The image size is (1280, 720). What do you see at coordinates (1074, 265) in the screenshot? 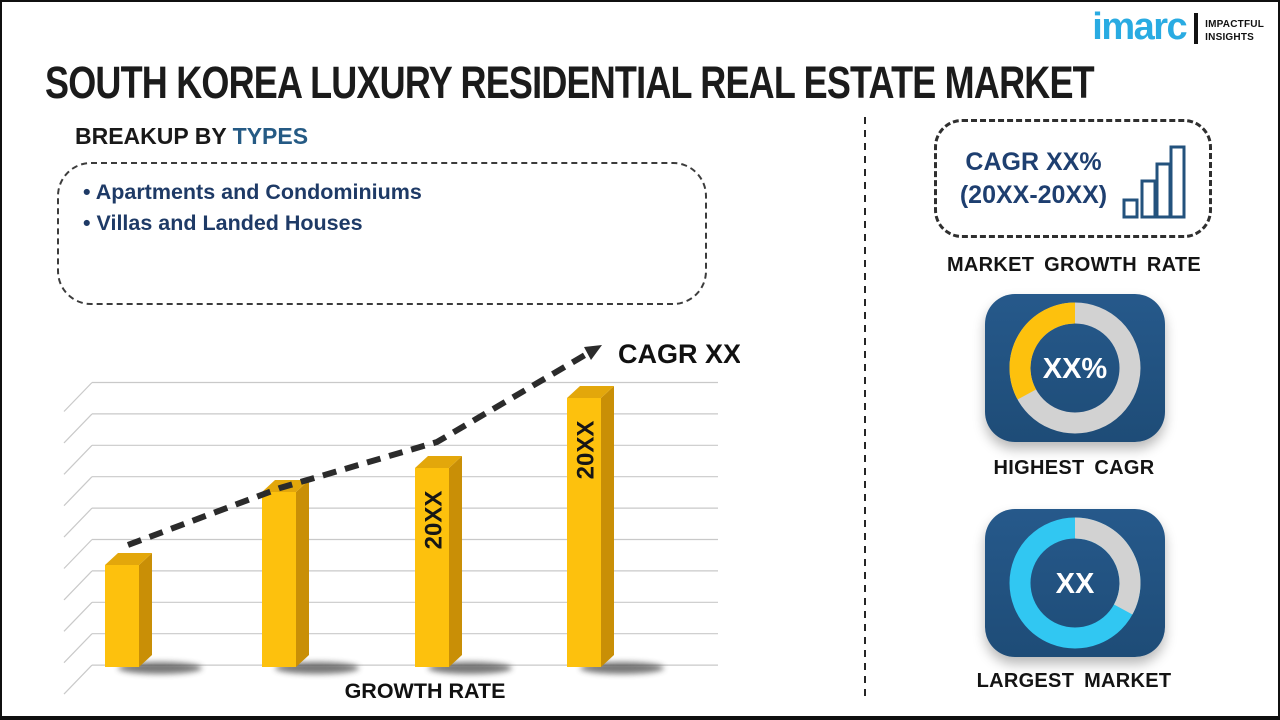
I see `market-growth-rate-label: MARKET GROWTH RATE` at bounding box center [1074, 265].